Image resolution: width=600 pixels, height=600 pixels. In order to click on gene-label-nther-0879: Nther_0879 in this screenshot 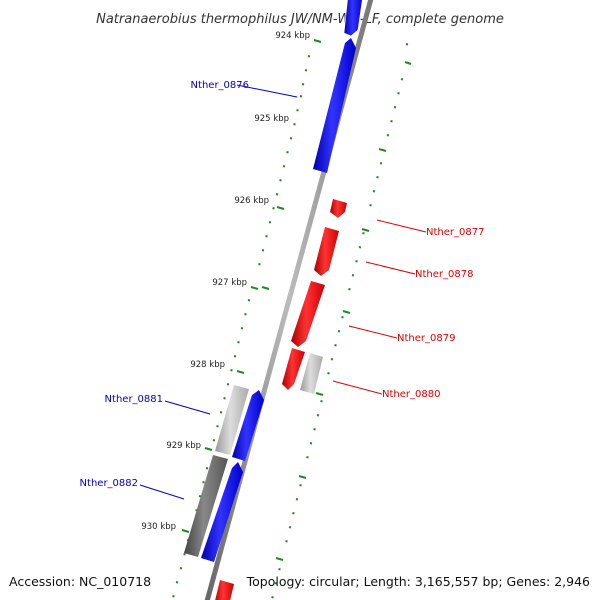, I will do `click(426, 338)`.